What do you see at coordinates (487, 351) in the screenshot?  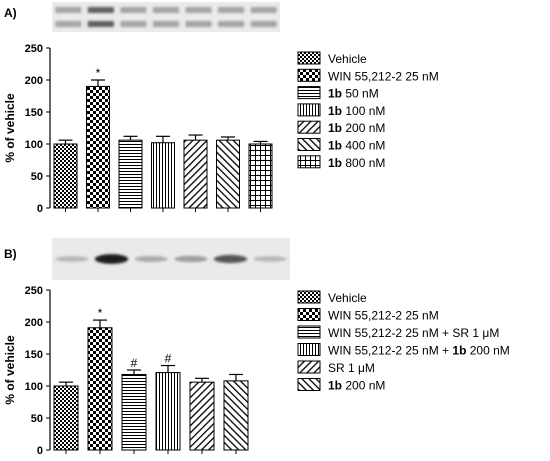 I see `legend-label-dose: 200 nM` at bounding box center [487, 351].